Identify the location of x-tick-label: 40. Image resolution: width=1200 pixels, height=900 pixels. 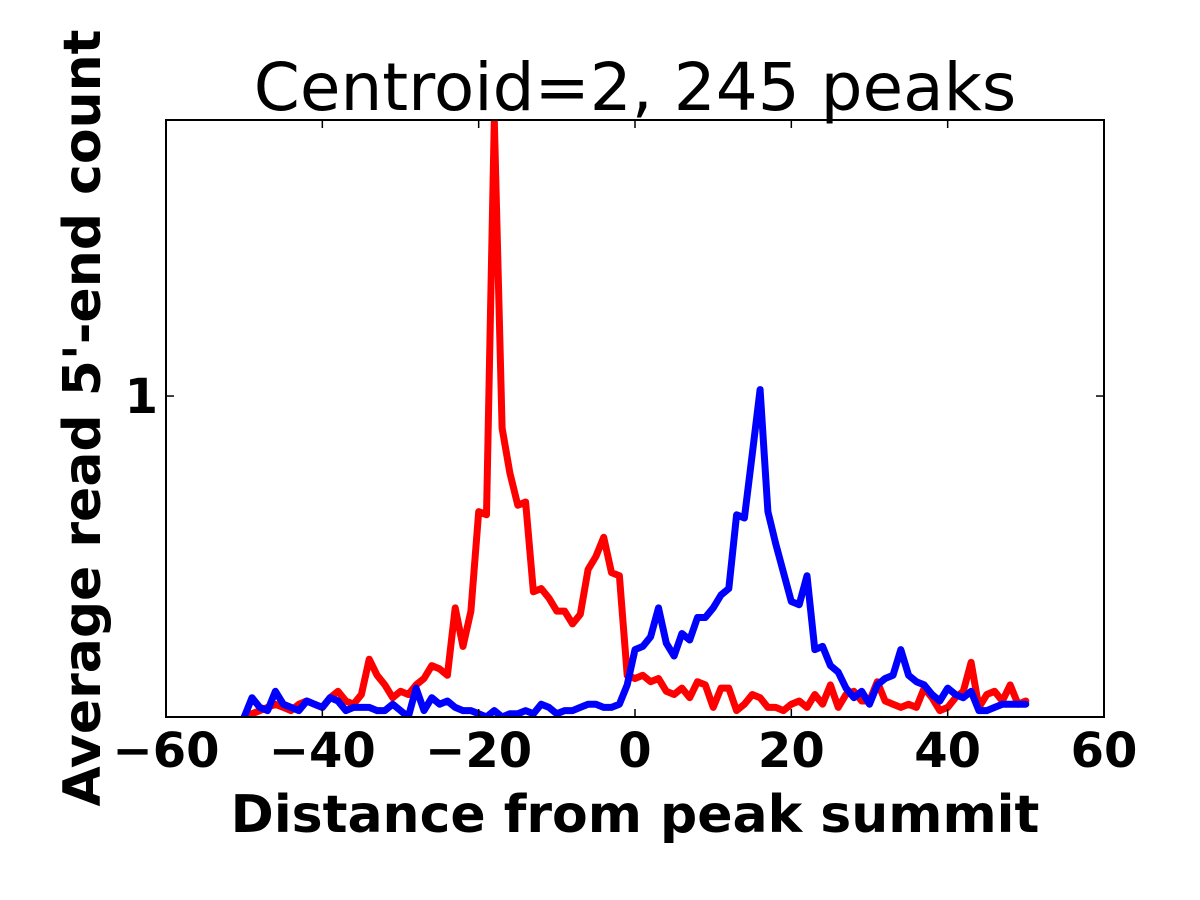
(947, 751).